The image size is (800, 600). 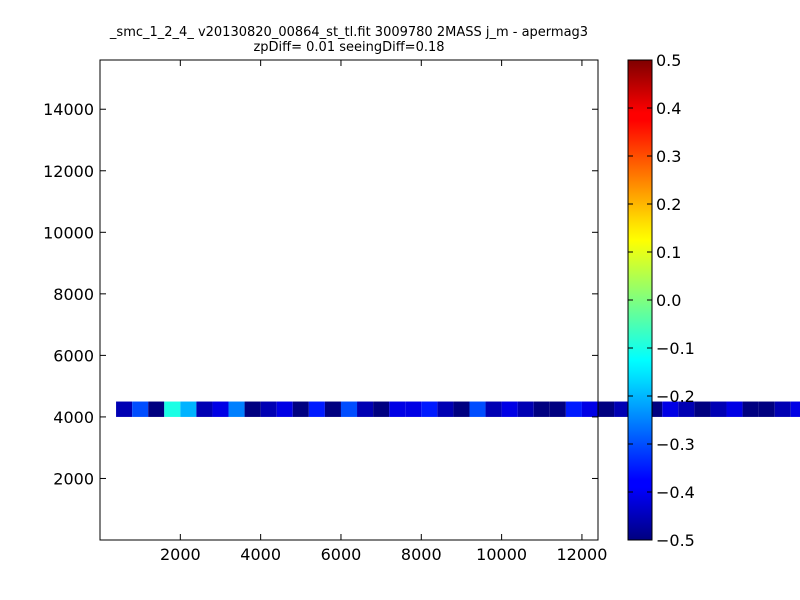 I want to click on x-tick-label: 12000, so click(x=581, y=554).